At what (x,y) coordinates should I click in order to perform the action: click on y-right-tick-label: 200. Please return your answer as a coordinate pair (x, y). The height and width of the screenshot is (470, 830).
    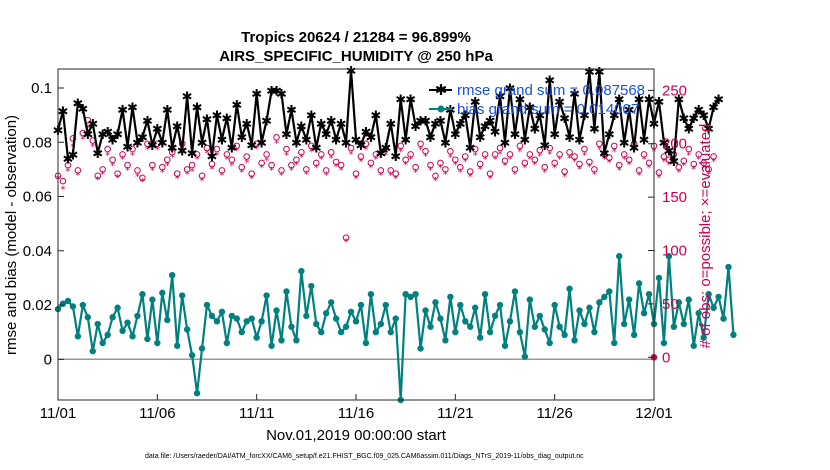
    Looking at the image, I should click on (674, 144).